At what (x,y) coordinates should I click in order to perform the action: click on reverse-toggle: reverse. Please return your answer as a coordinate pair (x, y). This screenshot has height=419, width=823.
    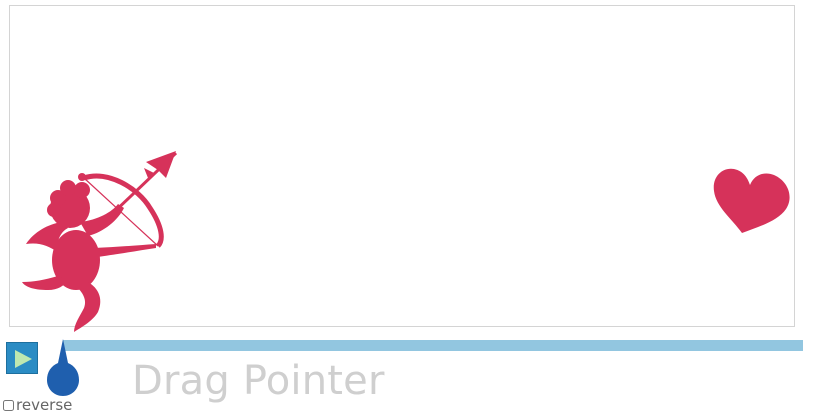
    Looking at the image, I should click on (37, 405).